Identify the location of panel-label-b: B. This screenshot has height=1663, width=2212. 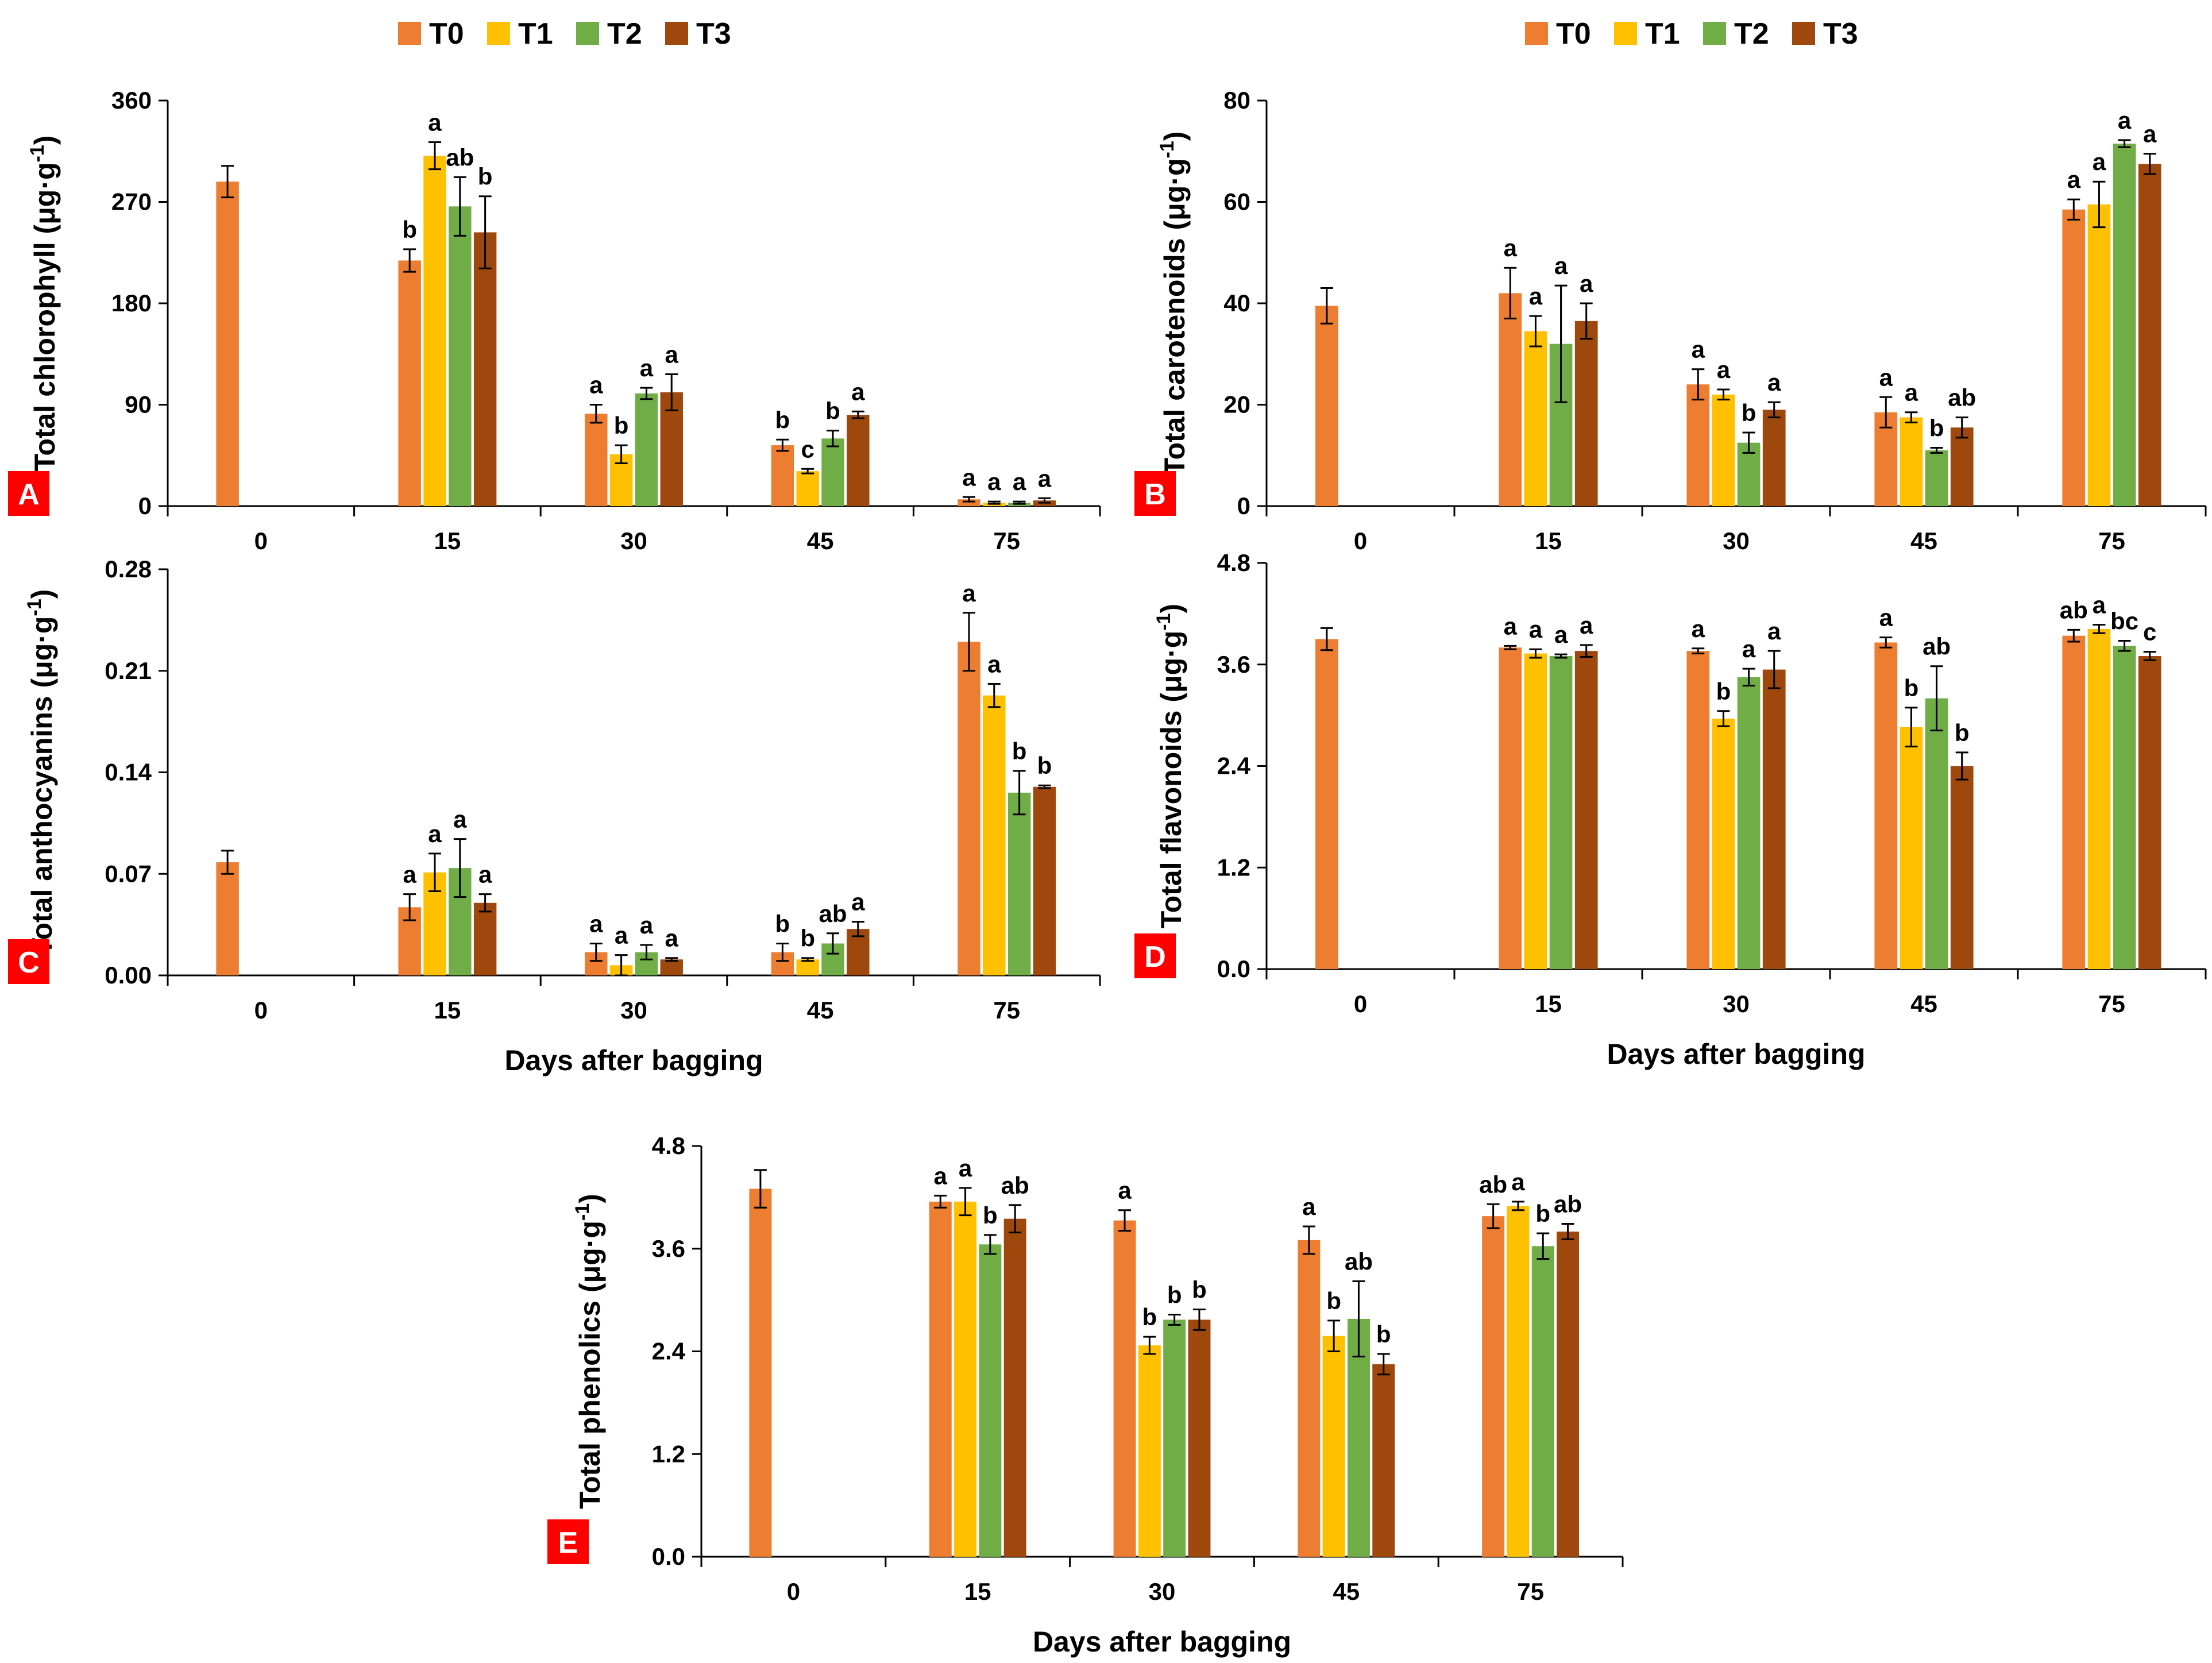
(1155, 494).